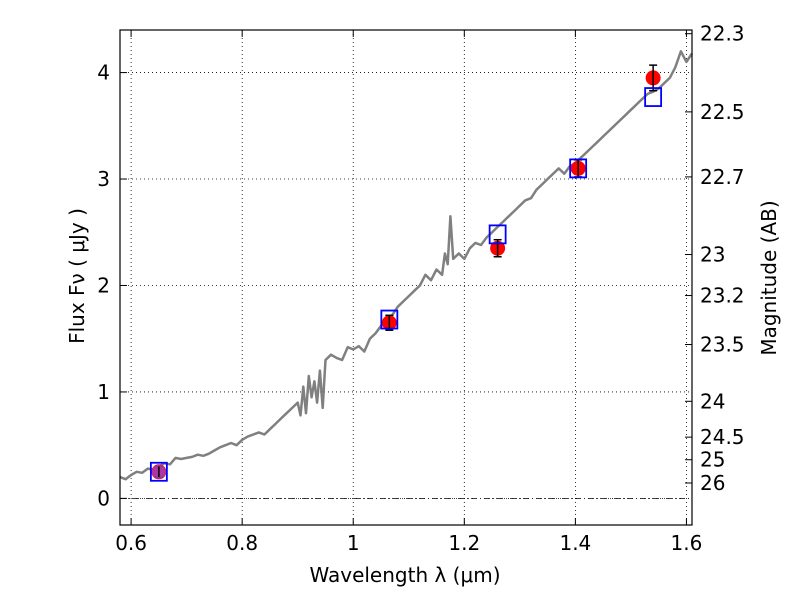  I want to click on mag-tick-label: 25, so click(712, 460).